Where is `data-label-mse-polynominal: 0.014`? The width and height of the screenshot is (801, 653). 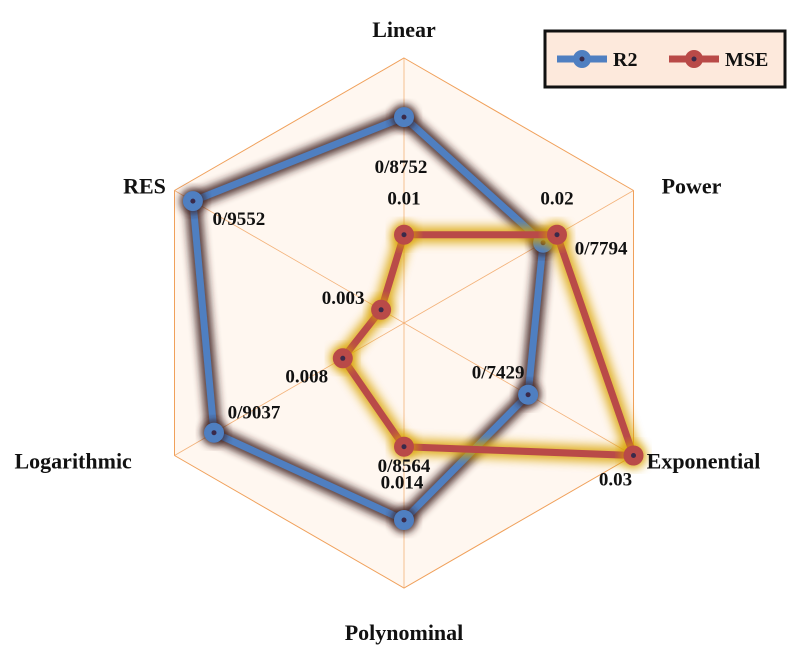
data-label-mse-polynominal: 0.014 is located at coordinates (402, 483).